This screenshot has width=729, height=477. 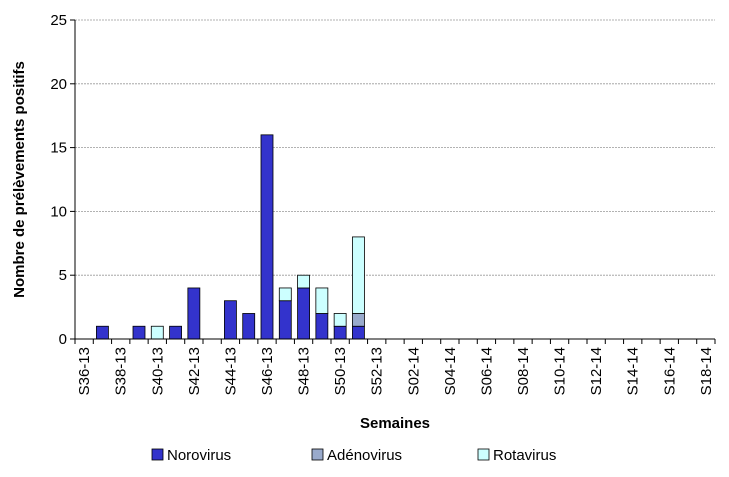 I want to click on x-tick-label: S40-13, so click(x=157, y=371).